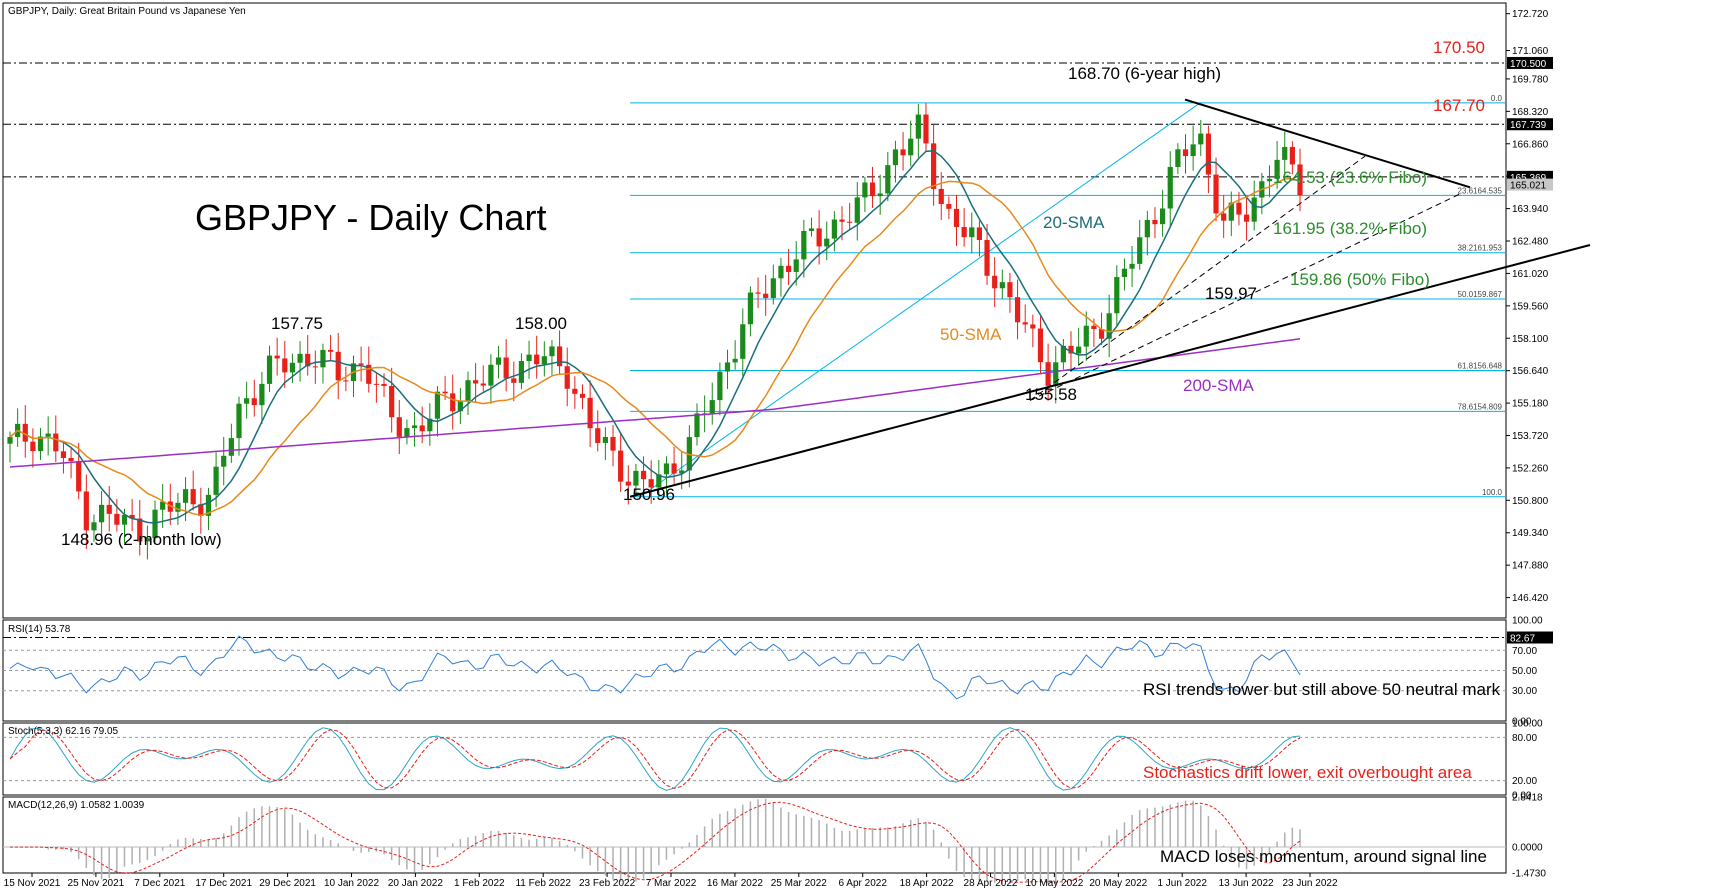  I want to click on price-axis-label: 166.860, so click(1530, 144).